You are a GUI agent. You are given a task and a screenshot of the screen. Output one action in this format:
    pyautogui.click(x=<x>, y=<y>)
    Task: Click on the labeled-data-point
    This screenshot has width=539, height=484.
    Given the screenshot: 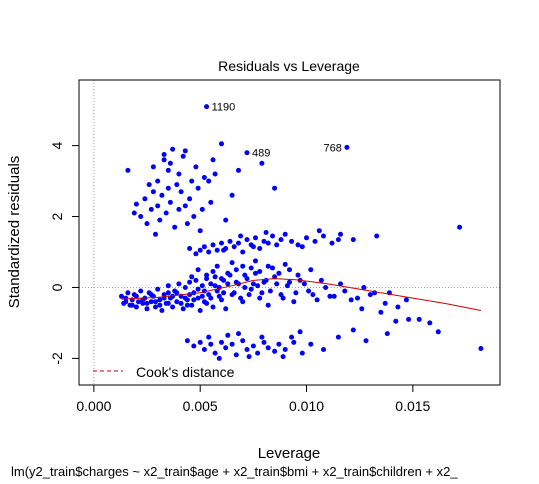 What is the action you would take?
    pyautogui.click(x=207, y=107)
    